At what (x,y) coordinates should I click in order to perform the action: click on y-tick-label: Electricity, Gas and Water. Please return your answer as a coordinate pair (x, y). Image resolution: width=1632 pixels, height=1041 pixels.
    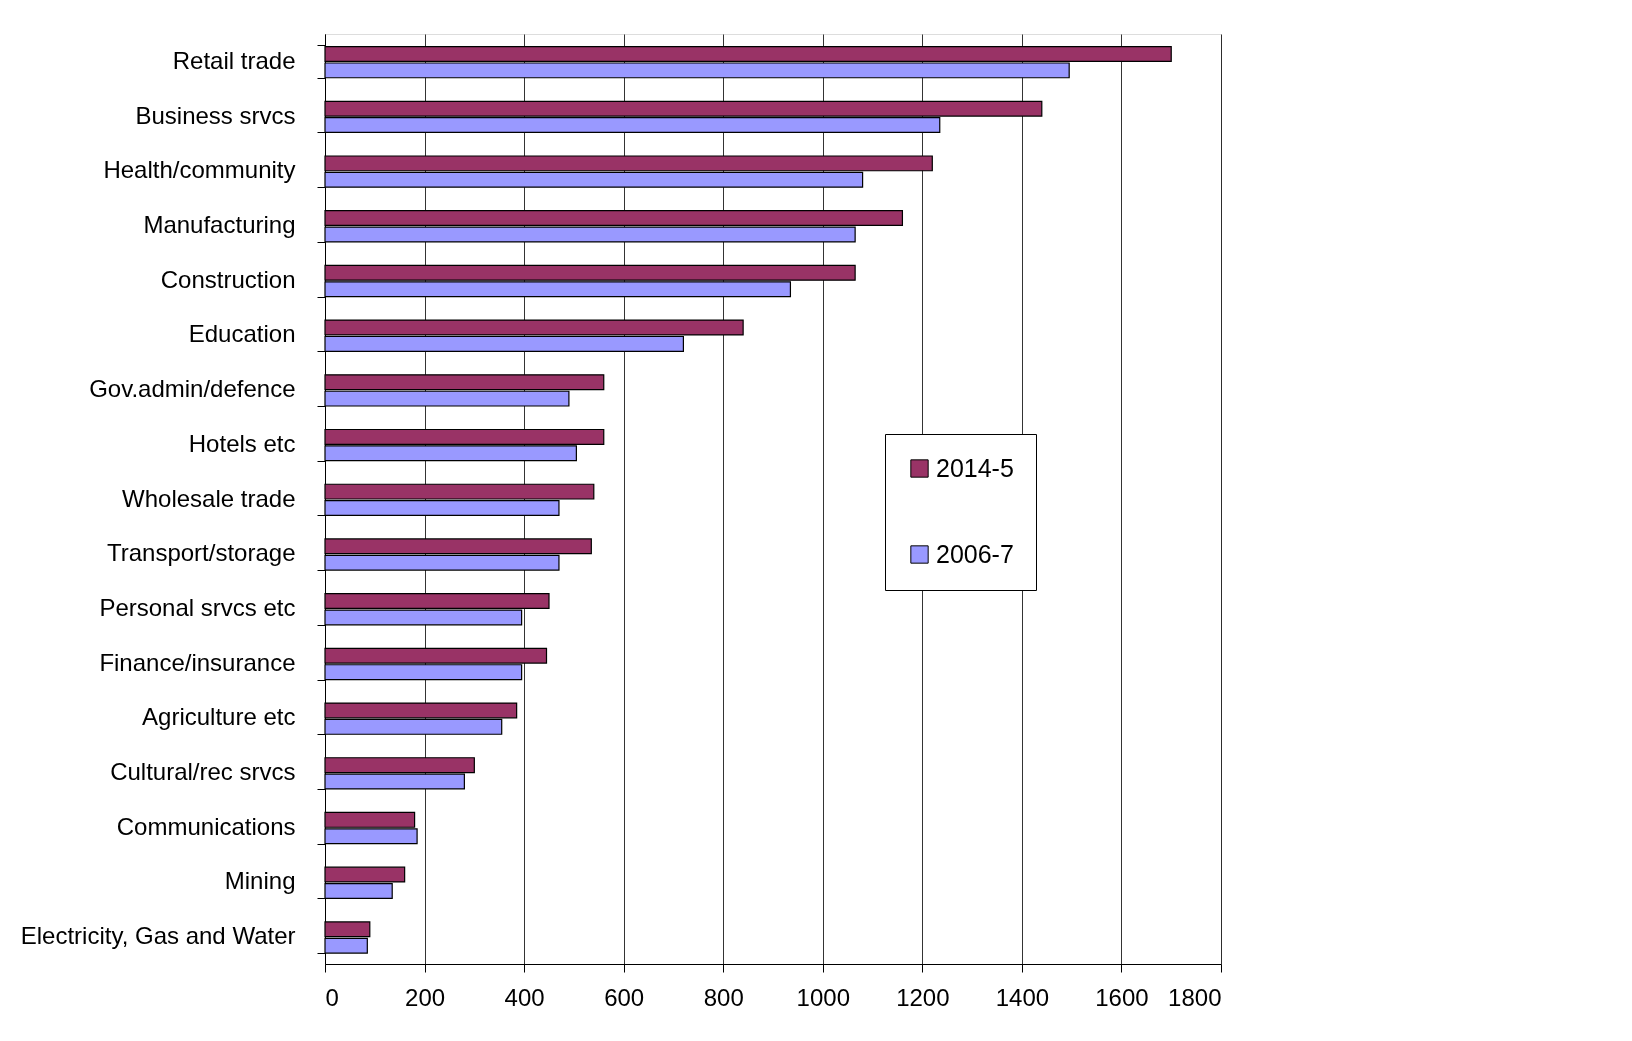
    Looking at the image, I should click on (158, 936).